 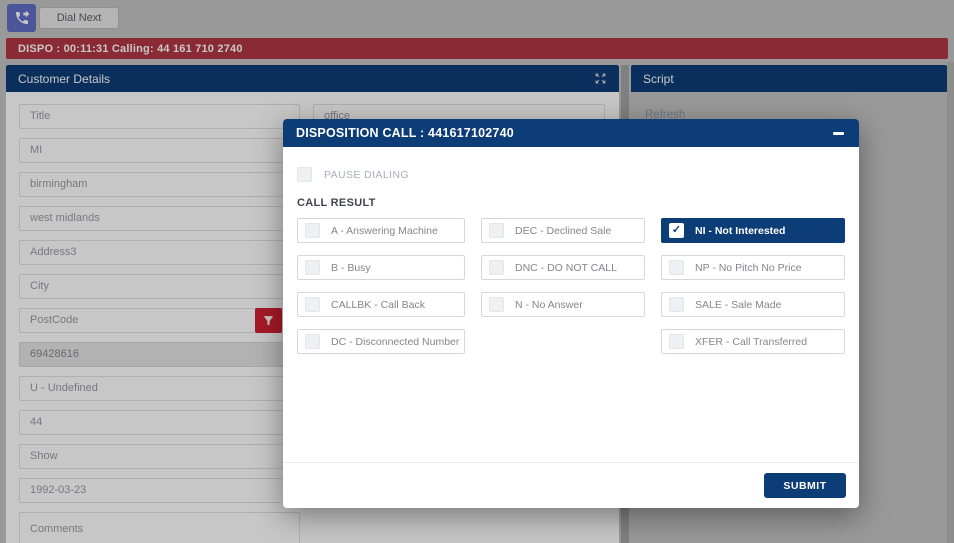 I want to click on minimize-icon, so click(x=838, y=133).